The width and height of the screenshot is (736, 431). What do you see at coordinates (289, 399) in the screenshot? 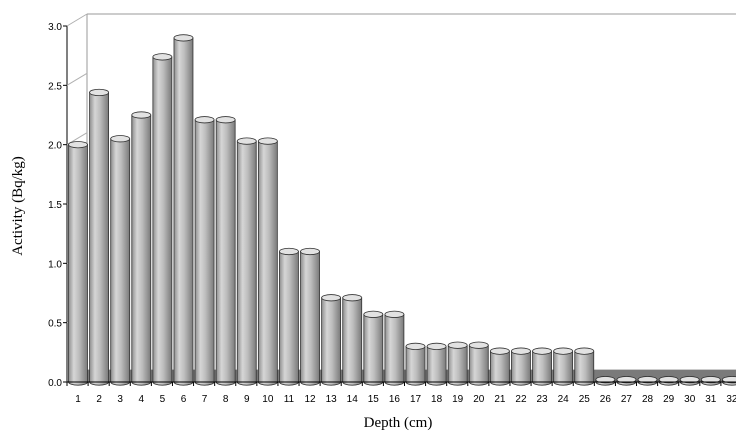
I see `x-tick-label: 11` at bounding box center [289, 399].